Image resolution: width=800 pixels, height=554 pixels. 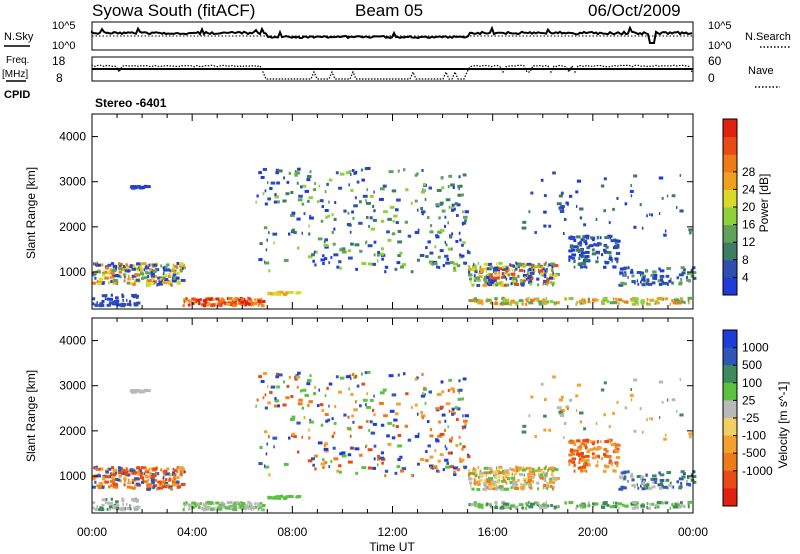 What do you see at coordinates (749, 242) in the screenshot?
I see `colorbar-tick-label: 12` at bounding box center [749, 242].